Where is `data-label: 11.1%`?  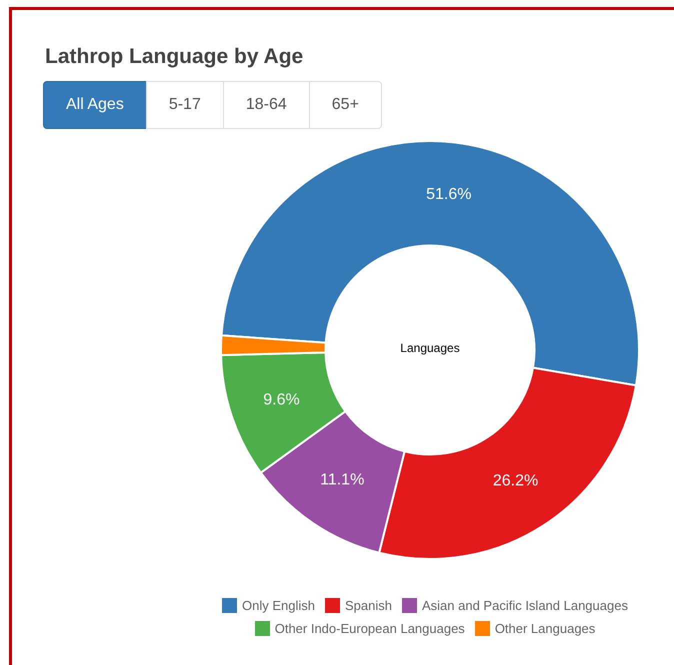
data-label: 11.1% is located at coordinates (342, 479).